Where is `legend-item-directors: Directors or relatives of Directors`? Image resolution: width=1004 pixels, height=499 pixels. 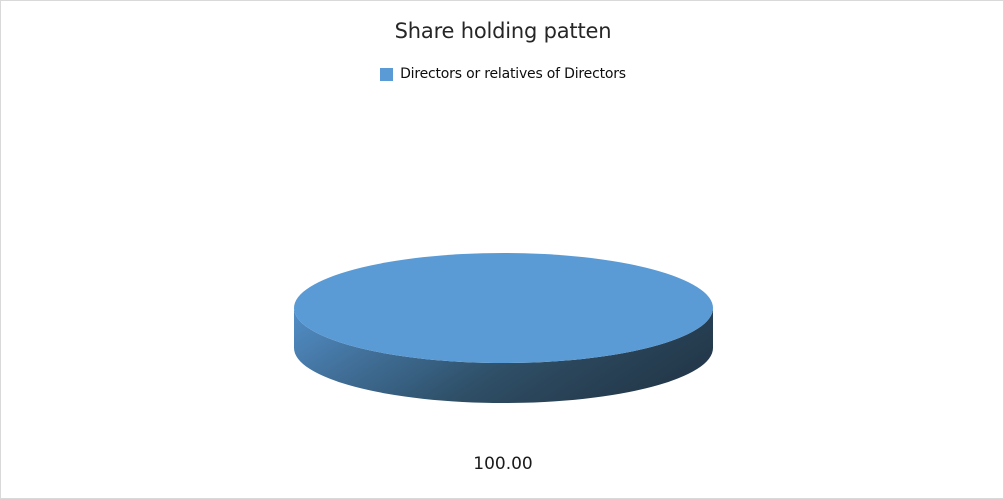 legend-item-directors: Directors or relatives of Directors is located at coordinates (503, 74).